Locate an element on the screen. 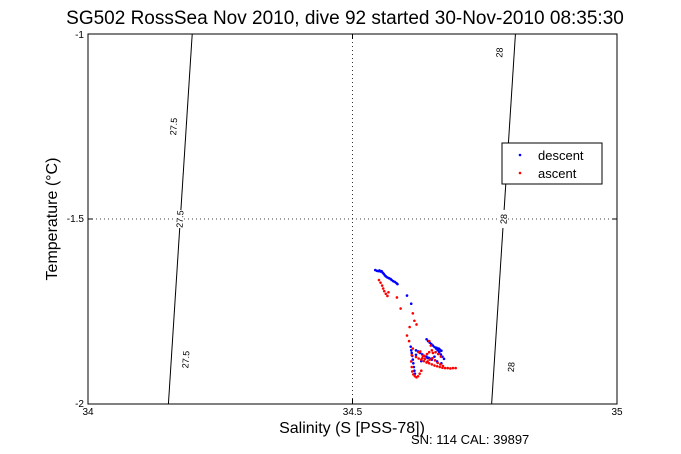 This screenshot has height=454, width=681. legend-marker-ascent is located at coordinates (520, 173).